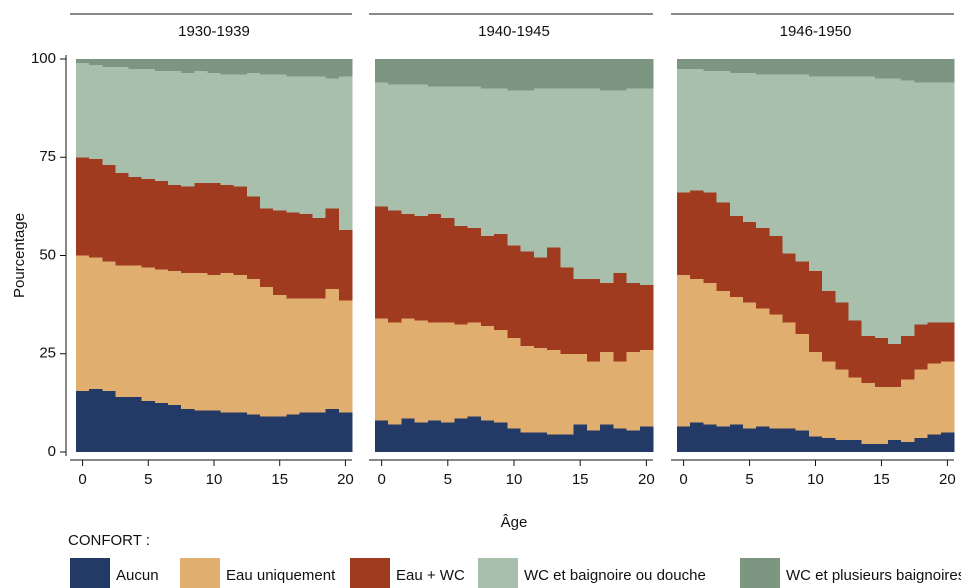 This screenshot has height=588, width=961. I want to click on x-tick-label: 0, so click(381, 479).